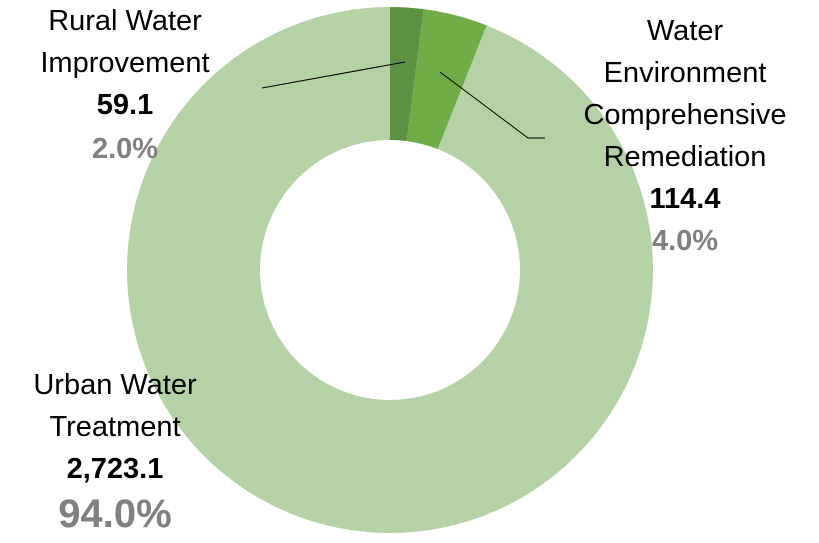 This screenshot has width=819, height=543. What do you see at coordinates (125, 149) in the screenshot?
I see `percent-label: 2.0%` at bounding box center [125, 149].